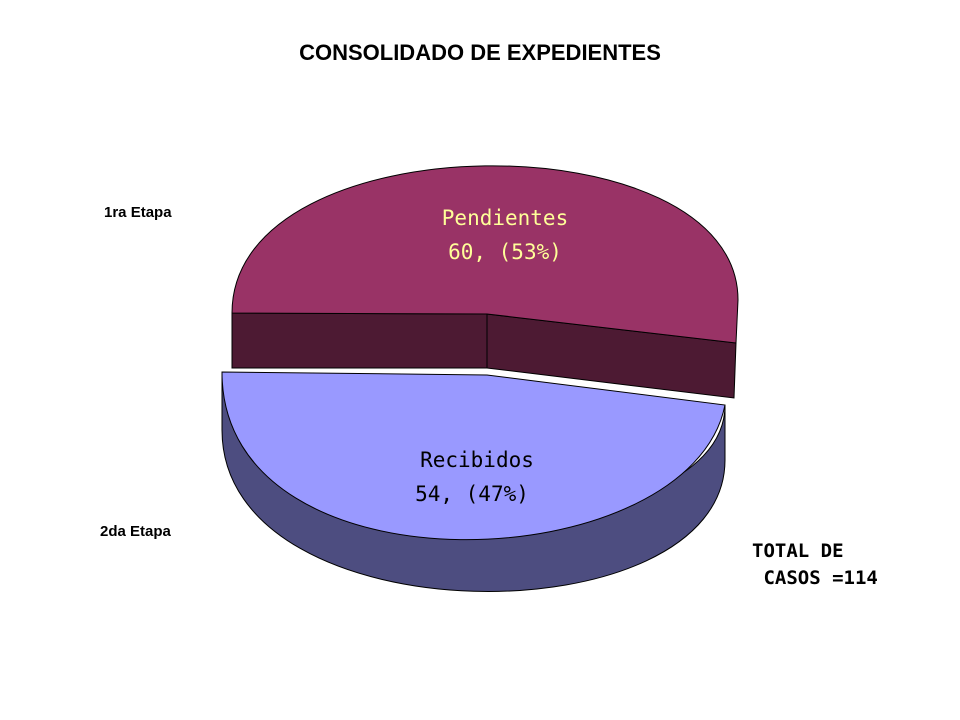 The width and height of the screenshot is (960, 720). Describe the element at coordinates (815, 565) in the screenshot. I see `total-cases-note: TOTAL DE CASOS =114` at that location.